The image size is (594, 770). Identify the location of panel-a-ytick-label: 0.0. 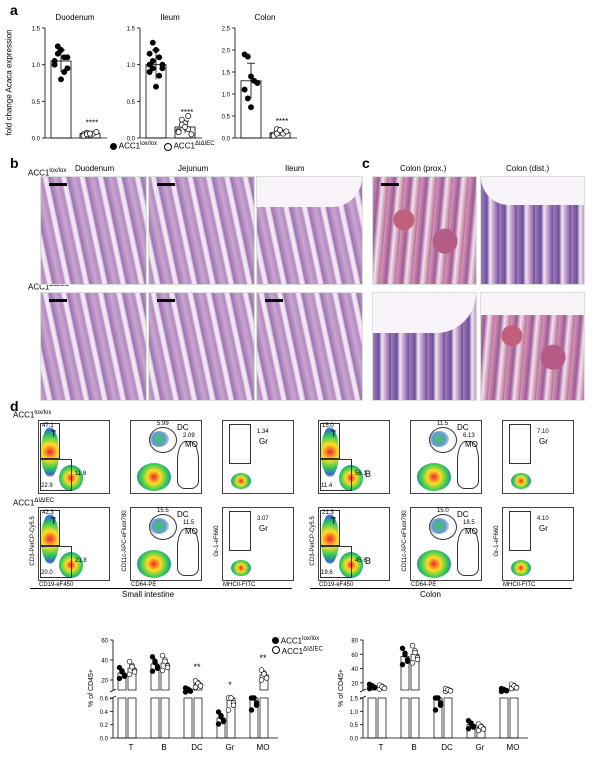
(36, 140).